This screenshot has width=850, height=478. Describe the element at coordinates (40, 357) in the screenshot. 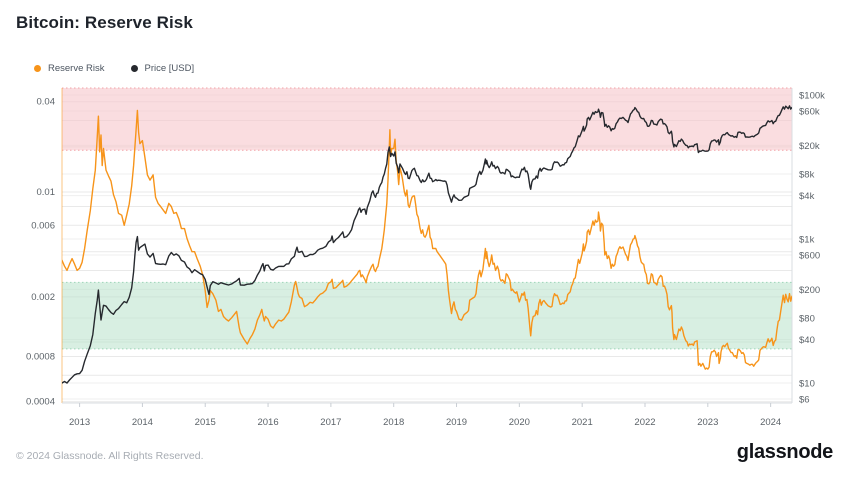

I see `left-tick-label: 0.0008` at that location.